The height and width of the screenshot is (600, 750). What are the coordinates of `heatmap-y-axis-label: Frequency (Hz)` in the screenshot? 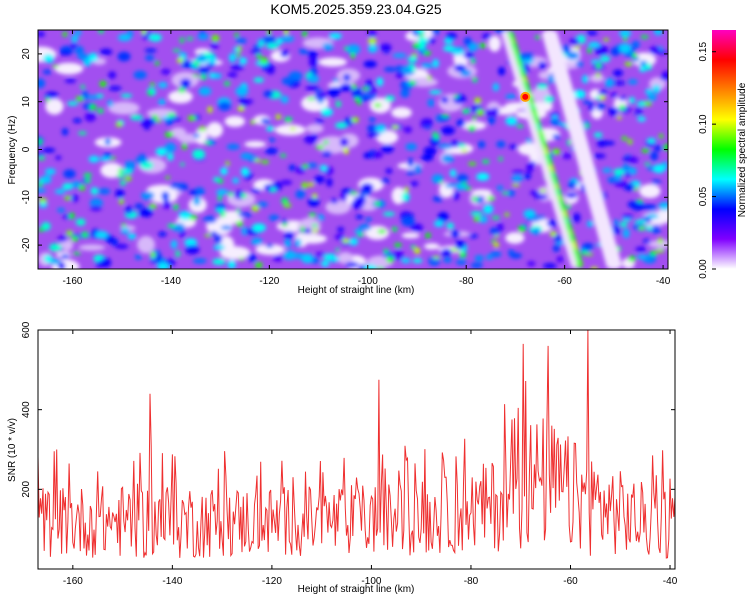 It's located at (12, 150).